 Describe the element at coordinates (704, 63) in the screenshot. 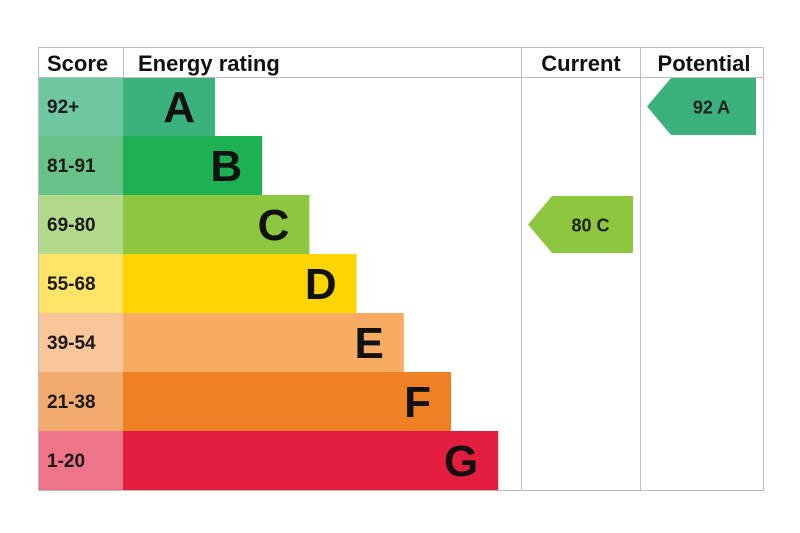

I see `header-potential: Potential` at that location.